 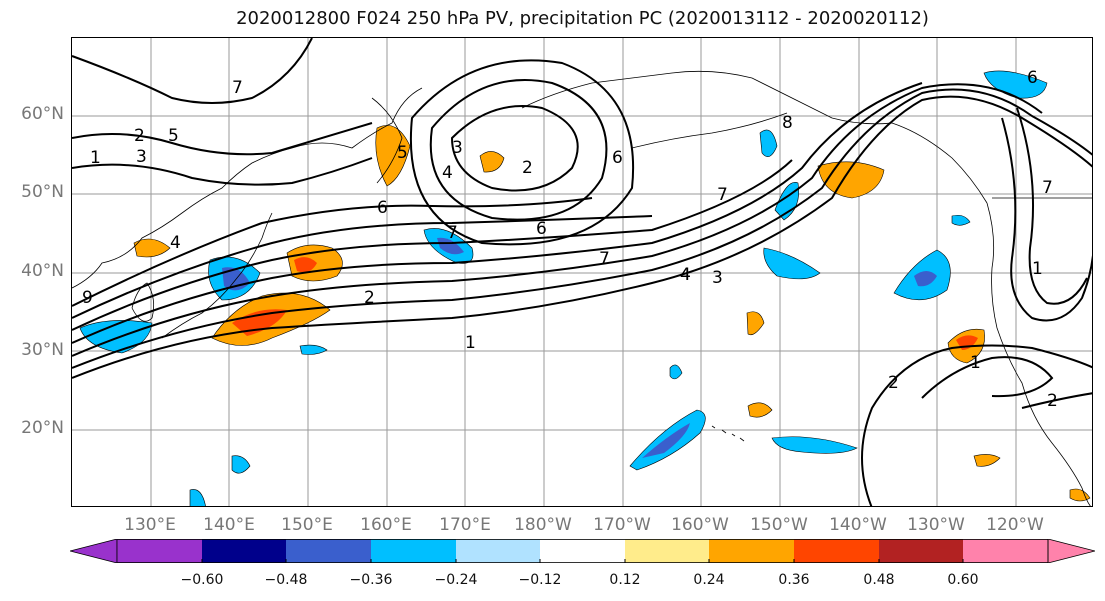 I want to click on pv-trough-east, so click(x=1046, y=219).